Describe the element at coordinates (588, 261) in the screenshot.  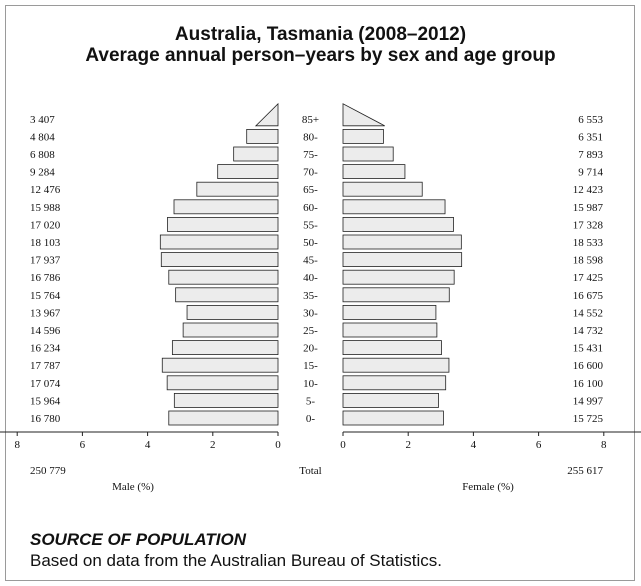
I see `female-count-label: 18 598` at that location.